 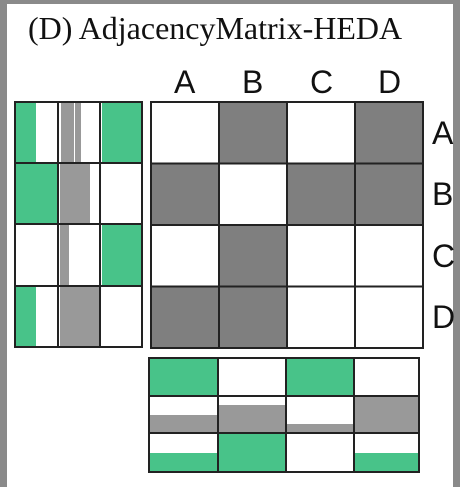 I want to click on matrix-cell-A-C, so click(x=321, y=133).